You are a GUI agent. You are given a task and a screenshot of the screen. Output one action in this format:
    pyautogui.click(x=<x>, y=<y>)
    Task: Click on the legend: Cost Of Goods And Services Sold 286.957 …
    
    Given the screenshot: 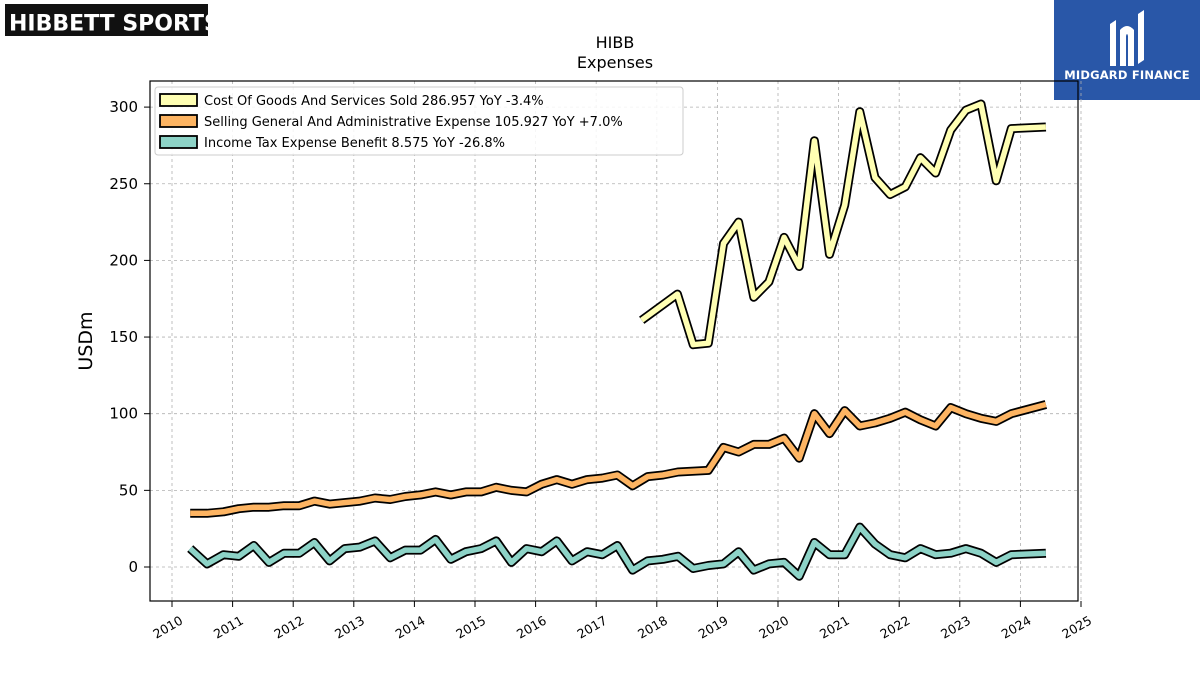 What is the action you would take?
    pyautogui.click(x=419, y=121)
    